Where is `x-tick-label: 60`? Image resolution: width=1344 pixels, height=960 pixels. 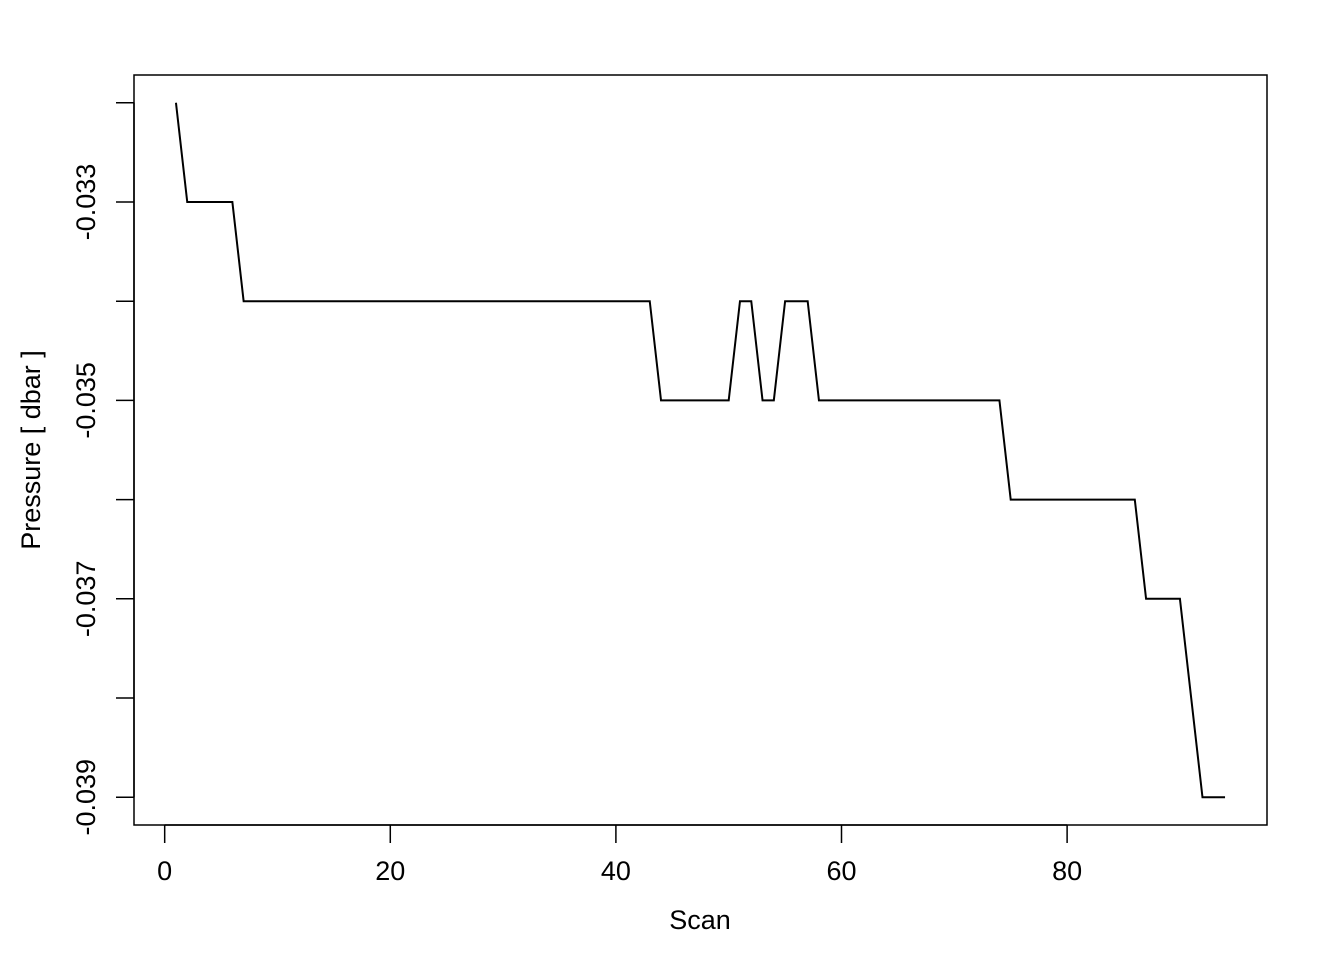
x-tick-label: 60 is located at coordinates (841, 871).